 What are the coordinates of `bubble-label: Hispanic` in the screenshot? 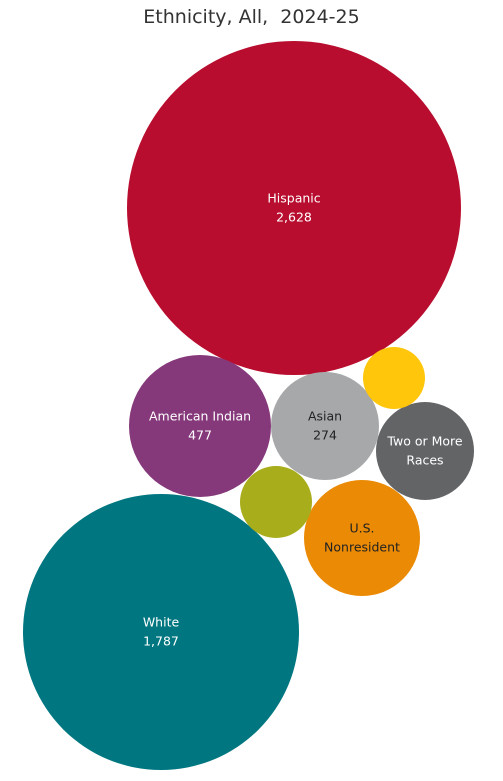 It's located at (293, 198).